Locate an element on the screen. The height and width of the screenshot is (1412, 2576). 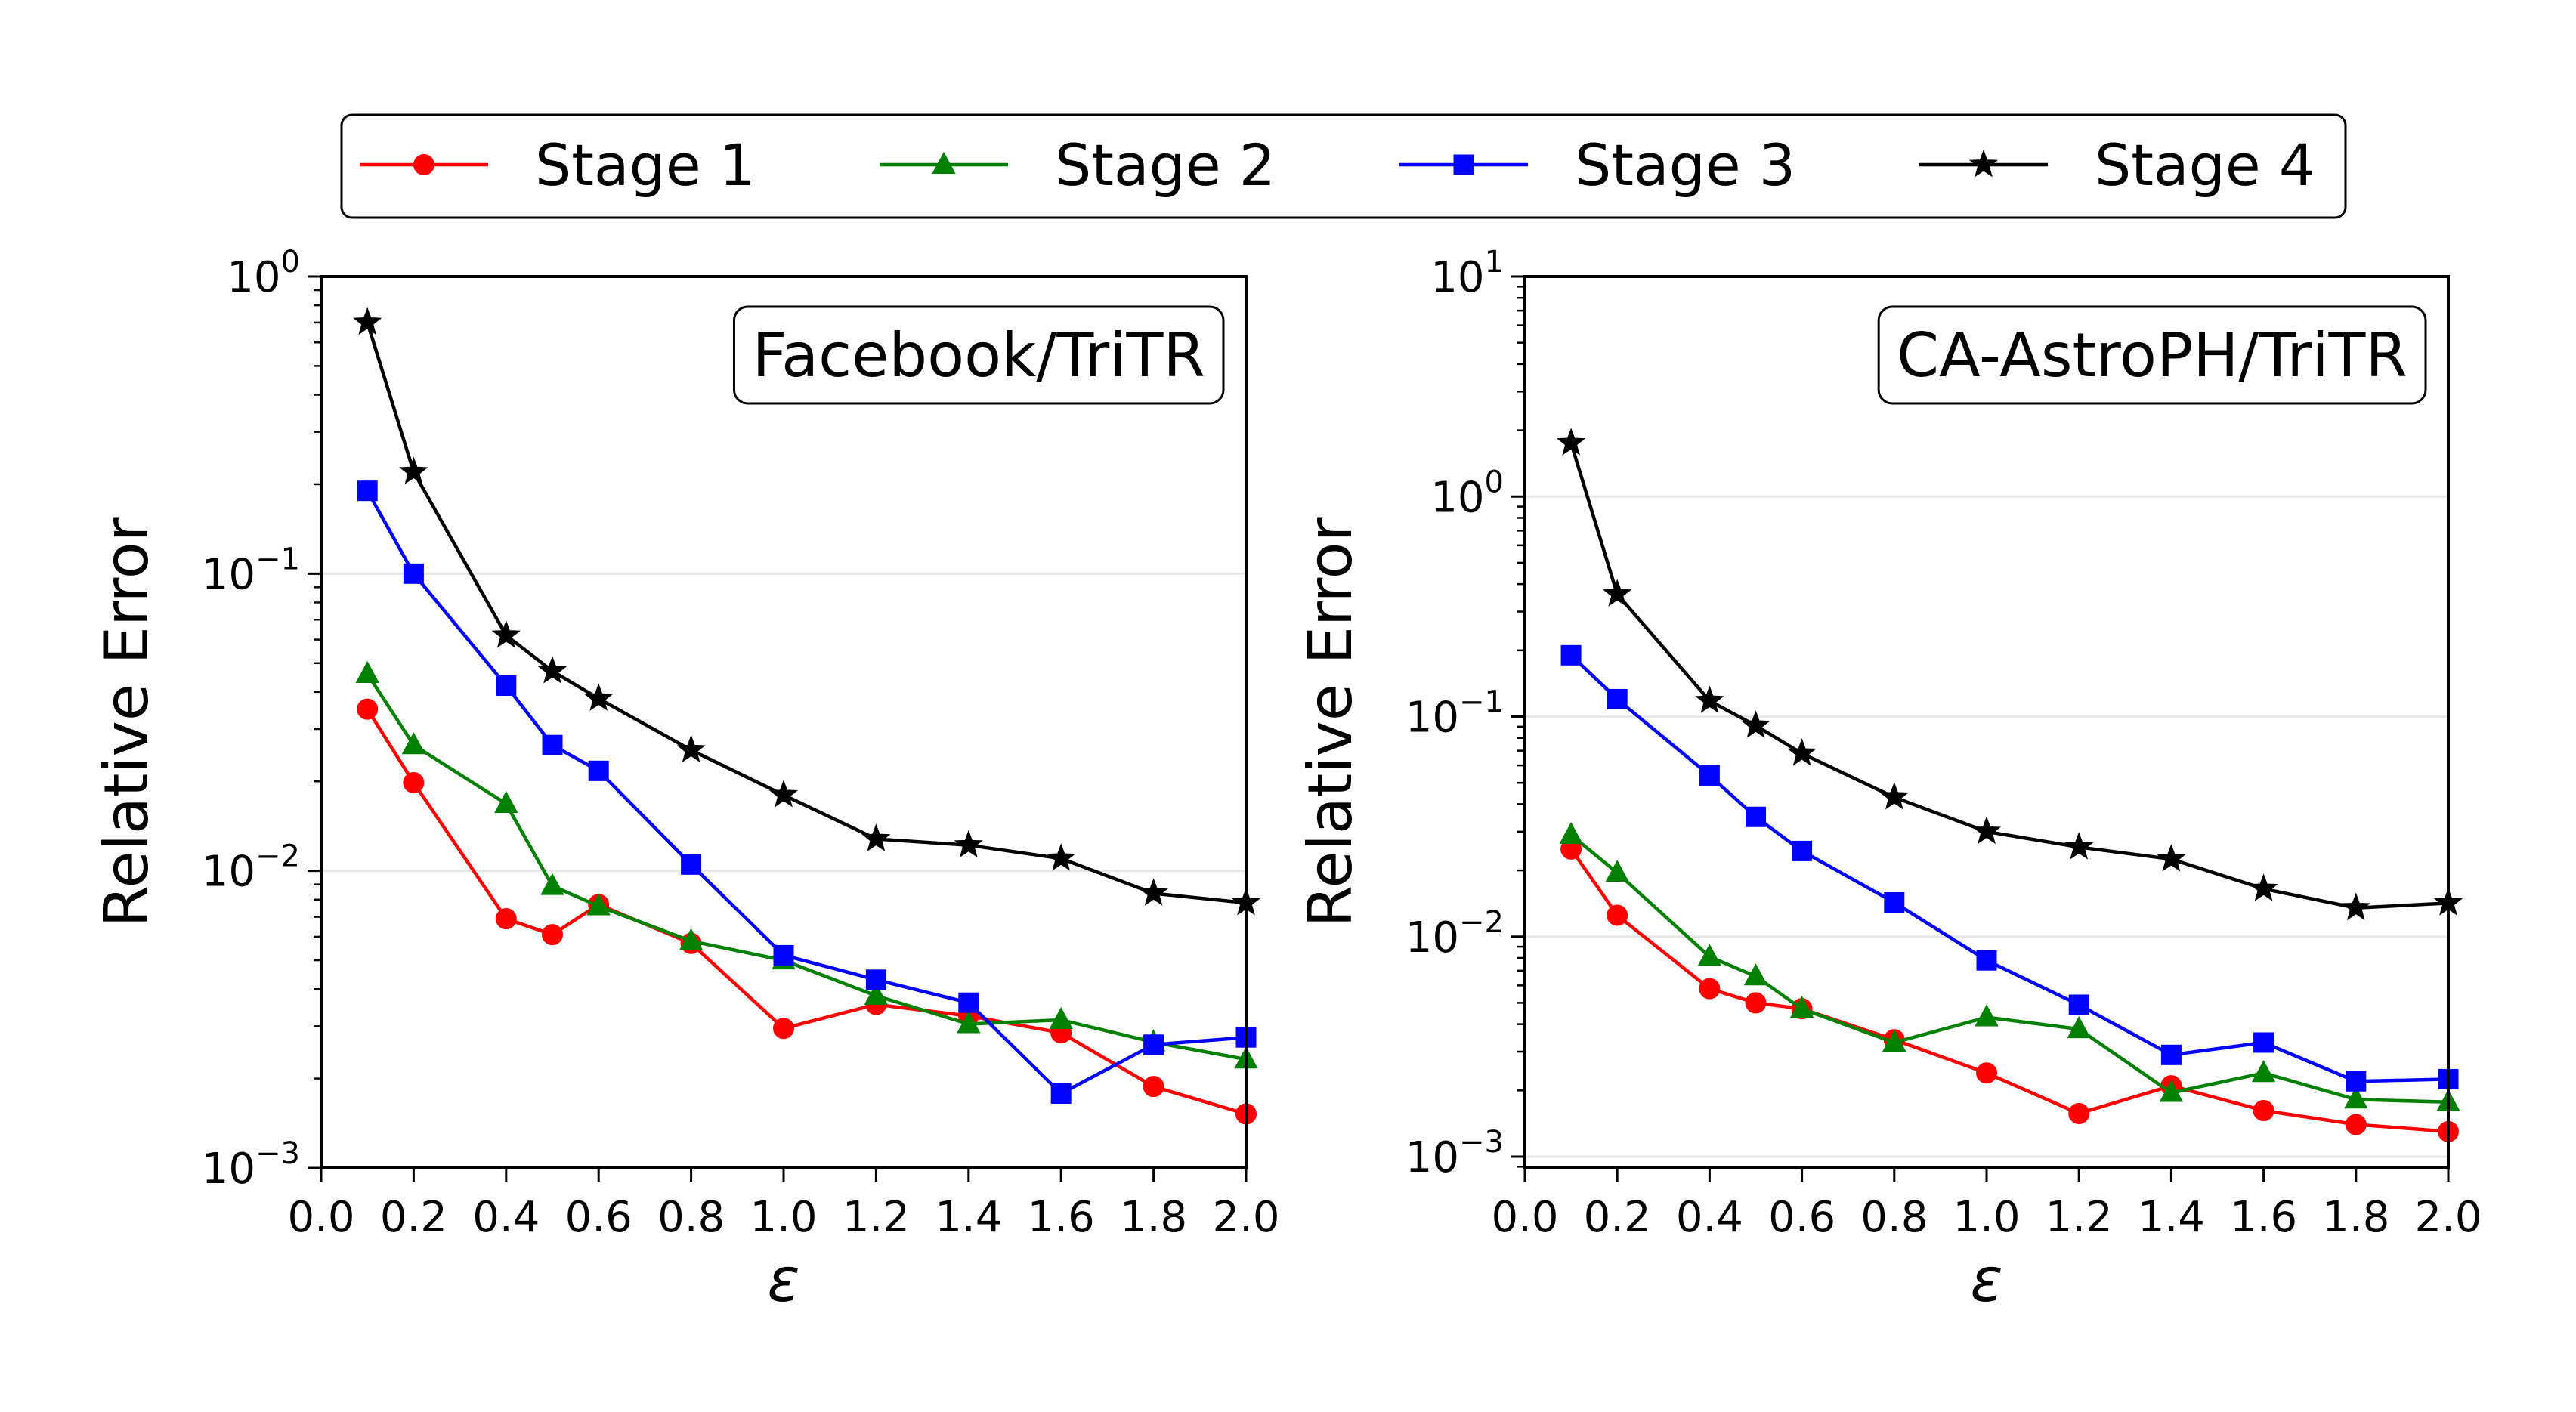
x-tick-label: 0.6 is located at coordinates (598, 1217).